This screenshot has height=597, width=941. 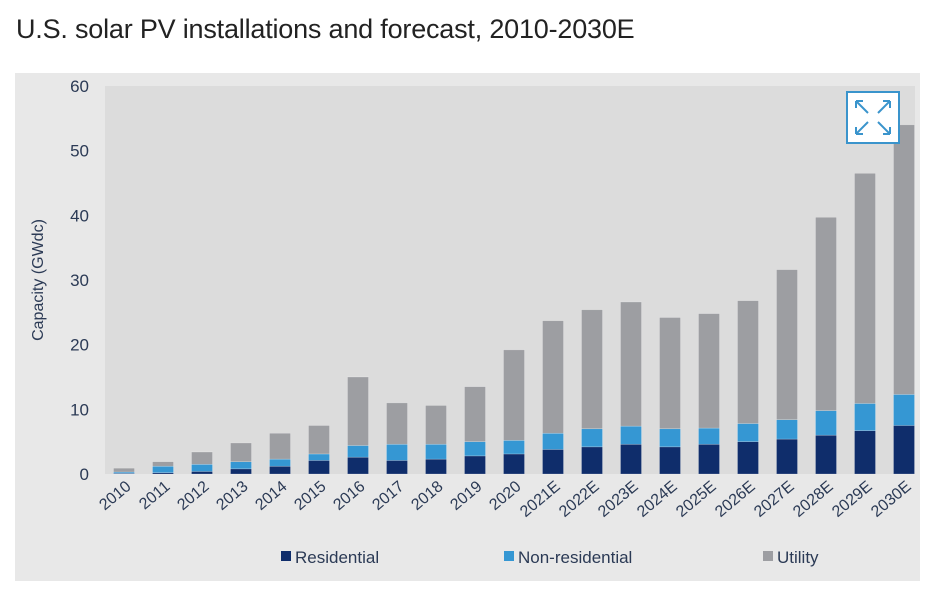 I want to click on bar-residential-2021E, so click(x=553, y=462).